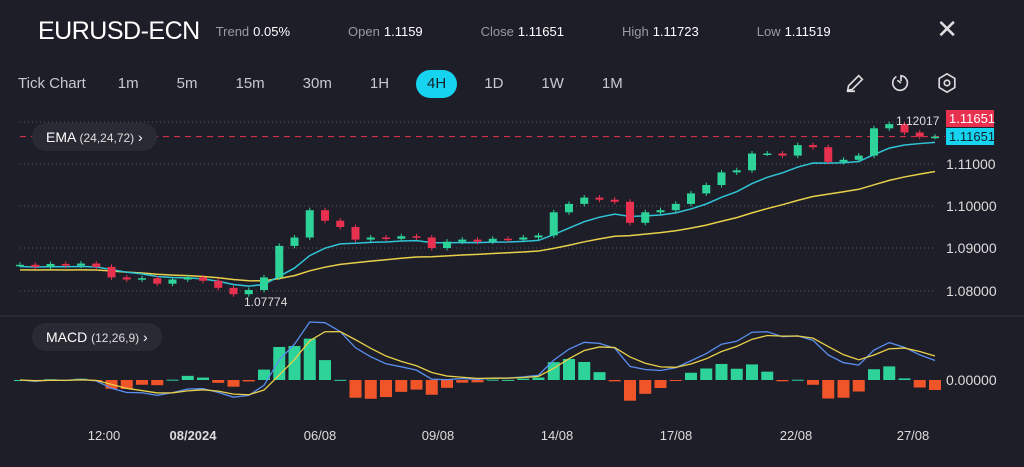  Describe the element at coordinates (675, 31) in the screenshot. I see `stat-value: 1.11723` at that location.